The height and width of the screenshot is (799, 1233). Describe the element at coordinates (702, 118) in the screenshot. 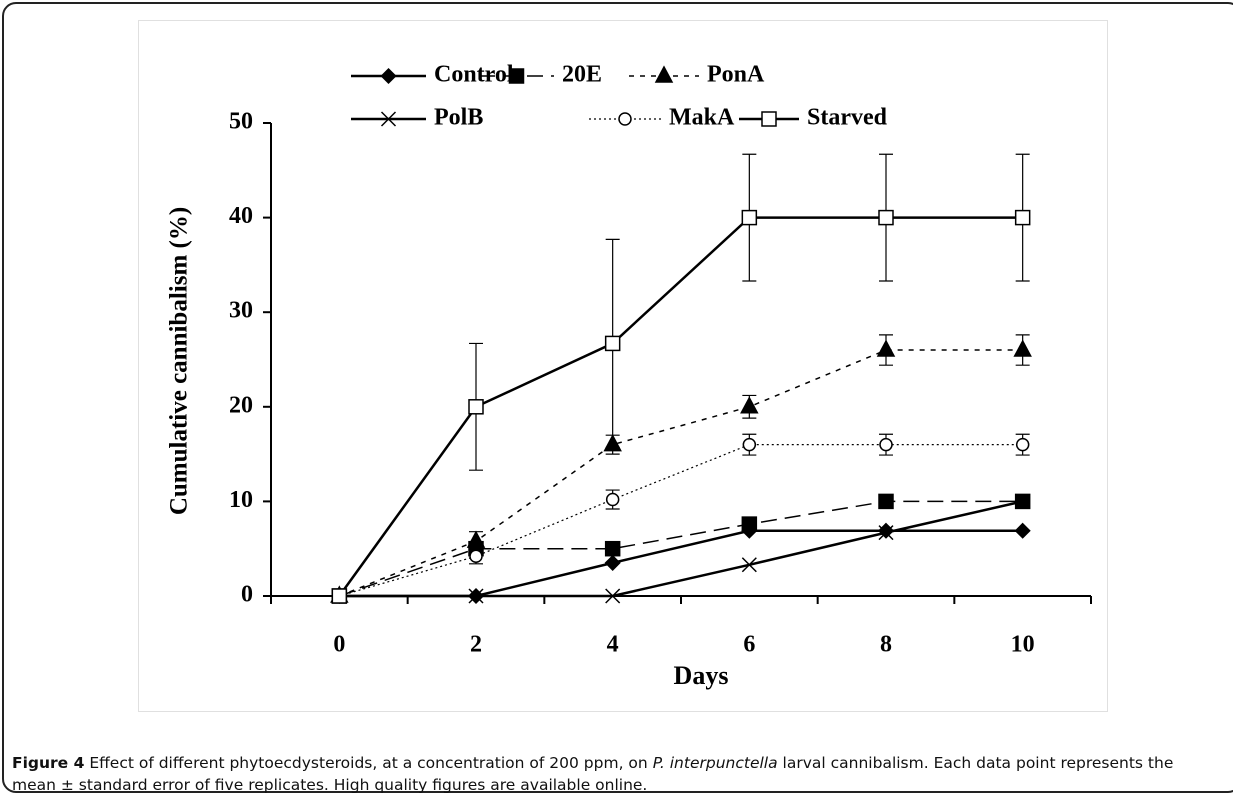

I see `legend-label: MakA` at that location.